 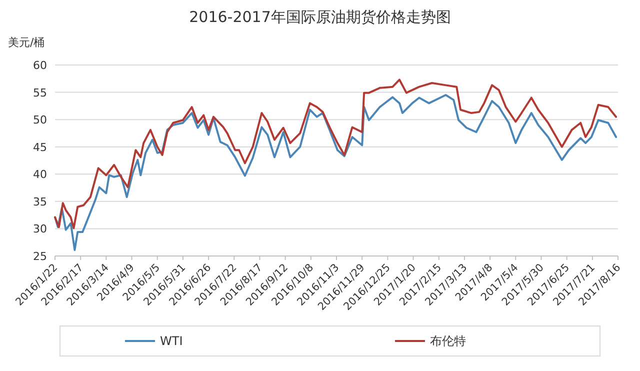 I want to click on chart-title: 2016-2017年国际原油期货价格走势图, so click(x=320, y=17).